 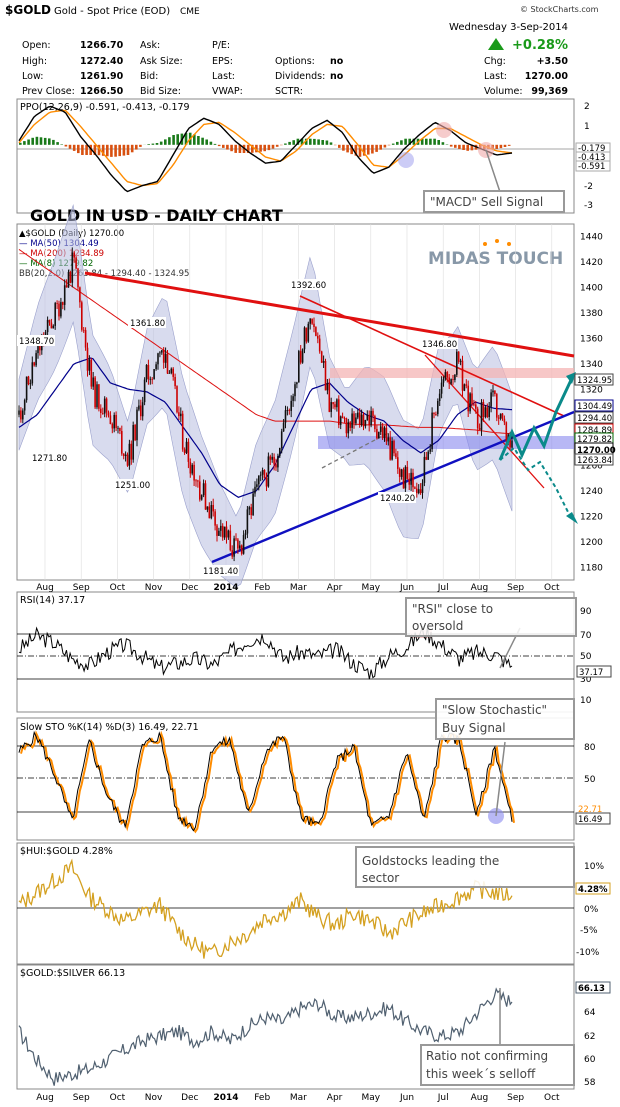 What do you see at coordinates (590, 810) in the screenshot?
I see `value-tag-text: 22.71` at bounding box center [590, 810].